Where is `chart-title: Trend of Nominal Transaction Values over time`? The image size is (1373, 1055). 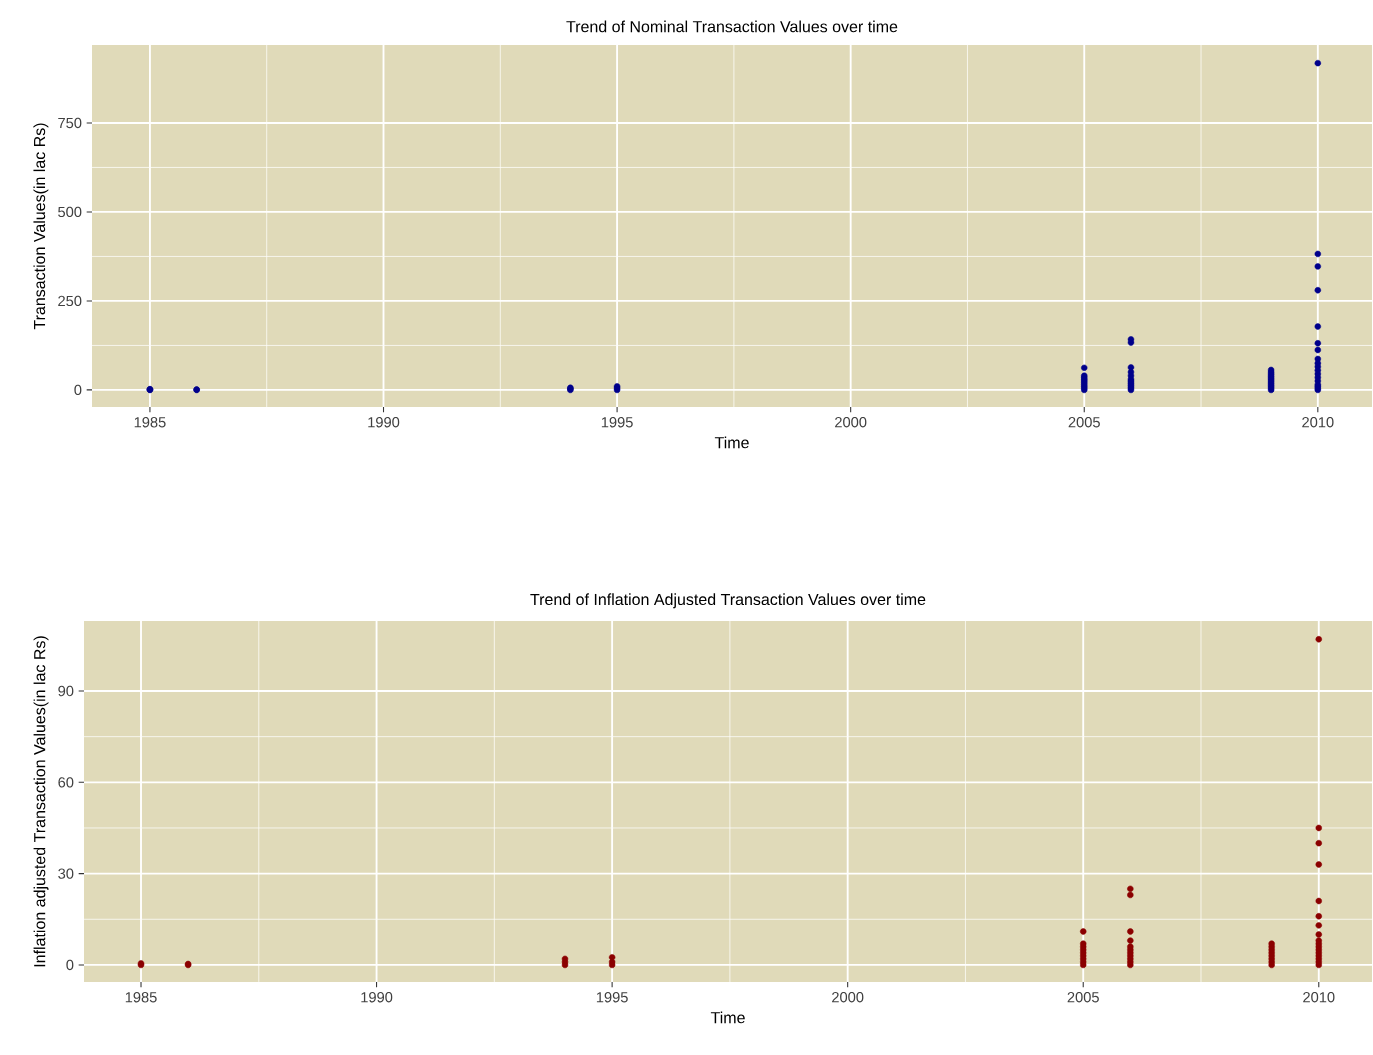 chart-title: Trend of Nominal Transaction Values over time is located at coordinates (732, 26).